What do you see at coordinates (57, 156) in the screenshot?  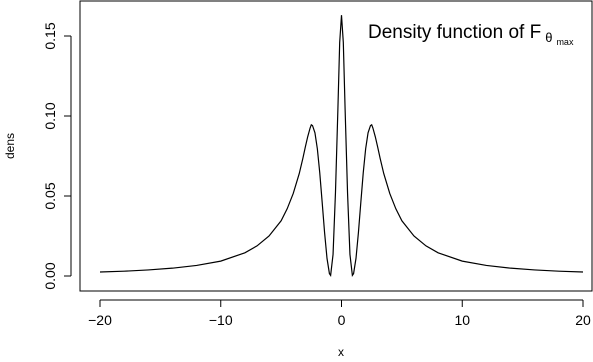 I see `y-axis: 0.00 0.05 0.10 0.15` at bounding box center [57, 156].